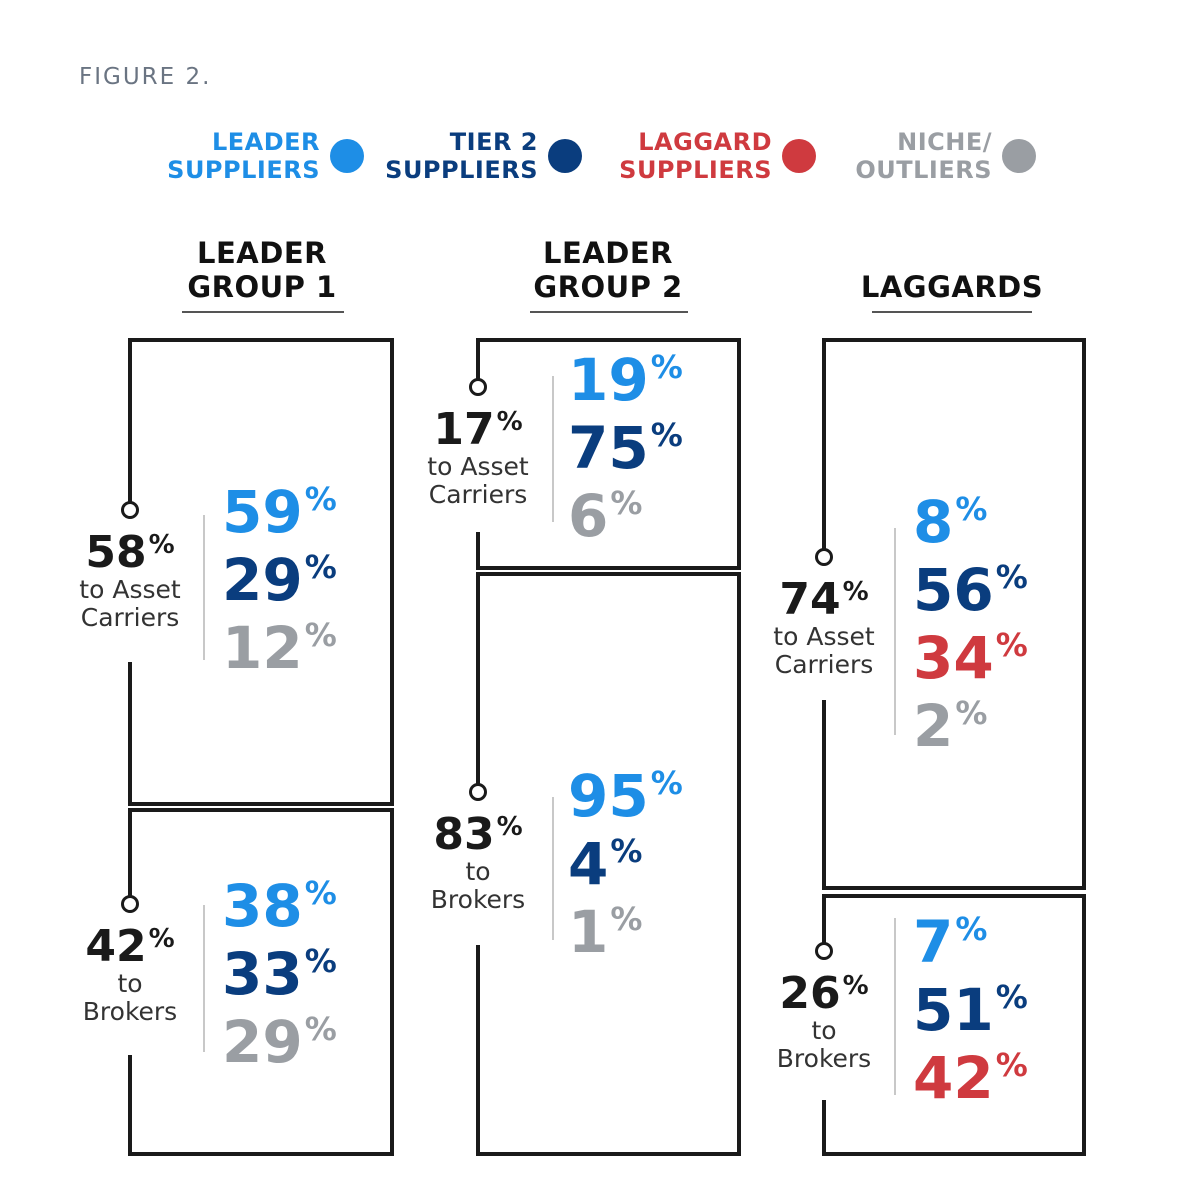  Describe the element at coordinates (265, 142) in the screenshot. I see `legend-label-line1: LEADER` at that location.